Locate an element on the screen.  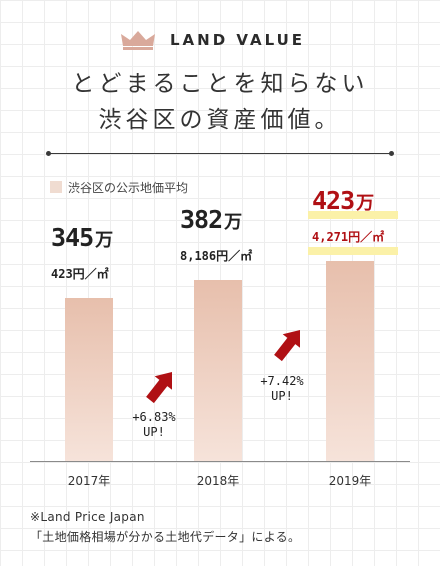
growth-label-1: +7.42% UP! is located at coordinates (282, 389).